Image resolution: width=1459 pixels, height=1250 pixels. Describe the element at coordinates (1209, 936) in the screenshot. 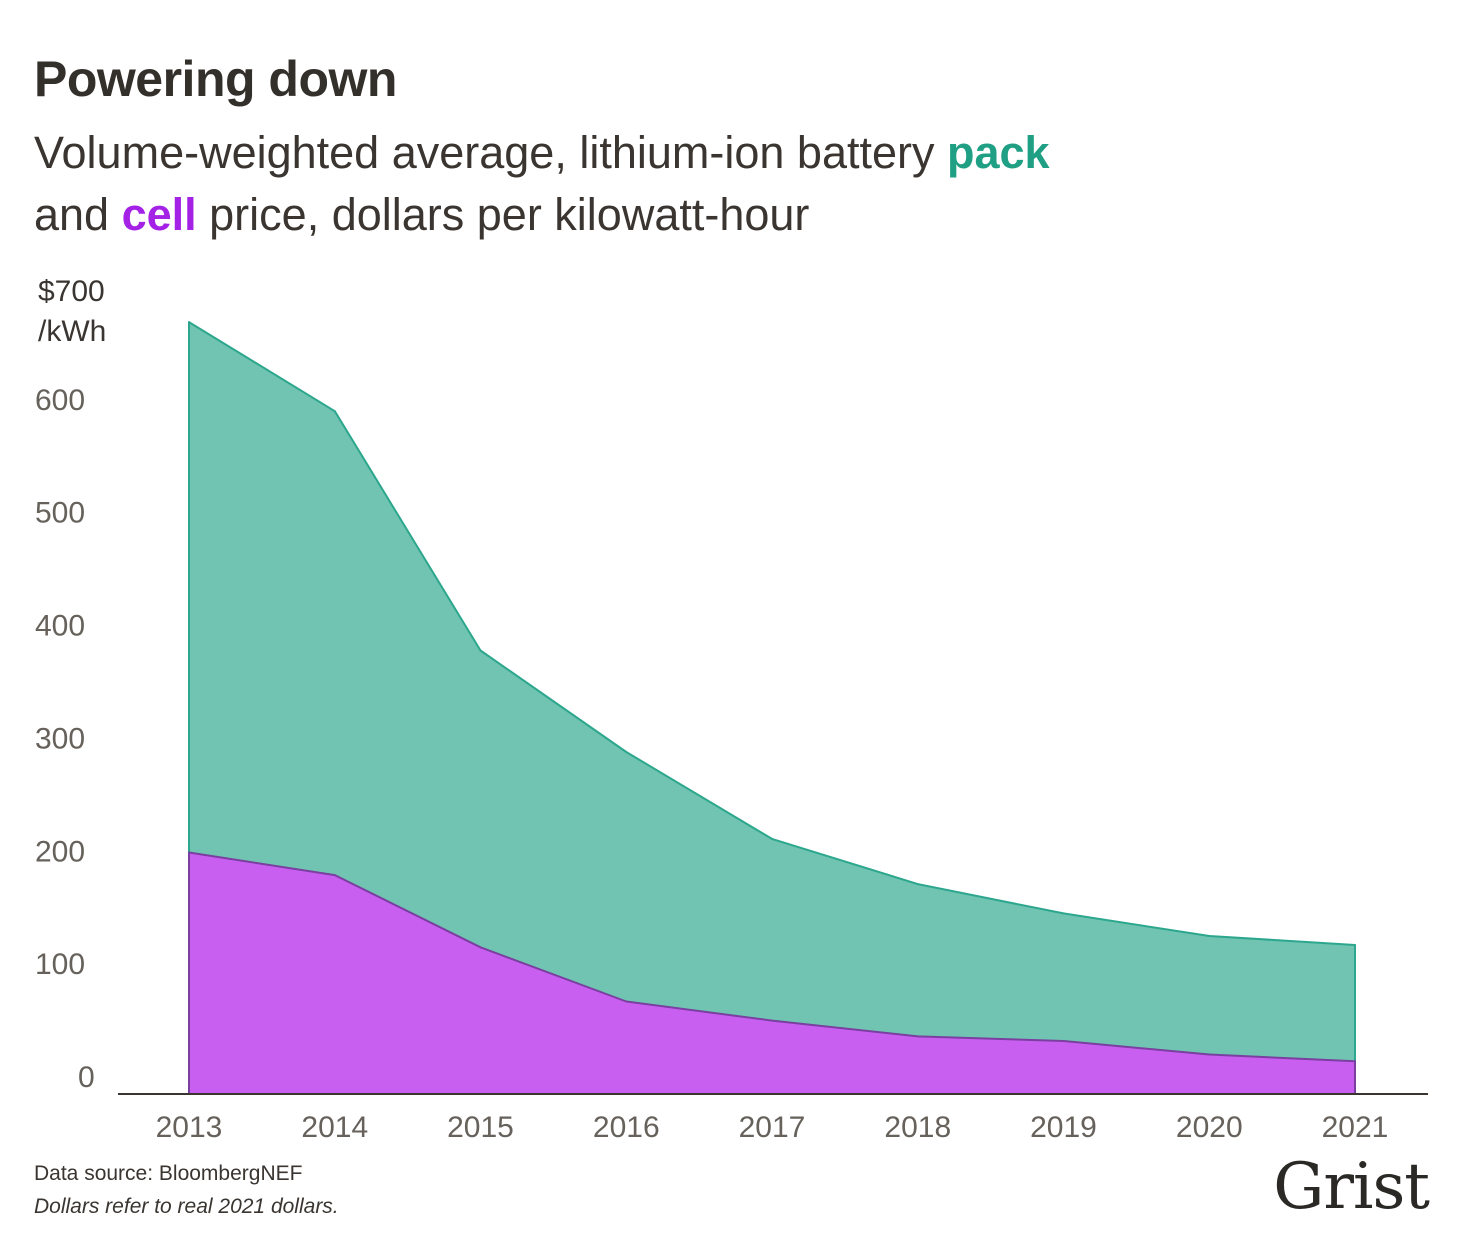

I see `point-pack-2020` at that location.